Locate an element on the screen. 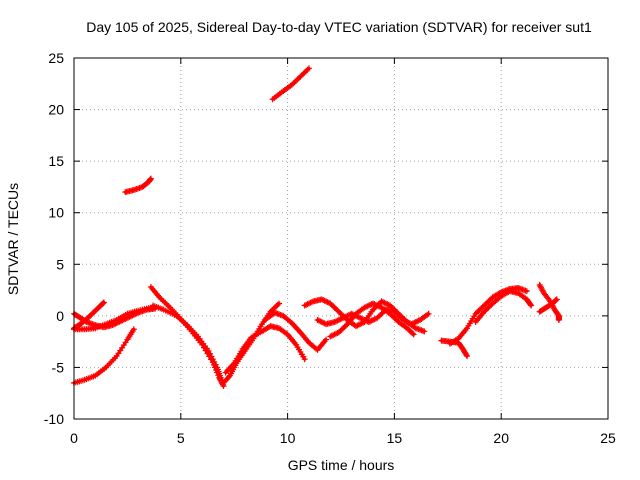  x-tick-label: 10 is located at coordinates (288, 438).